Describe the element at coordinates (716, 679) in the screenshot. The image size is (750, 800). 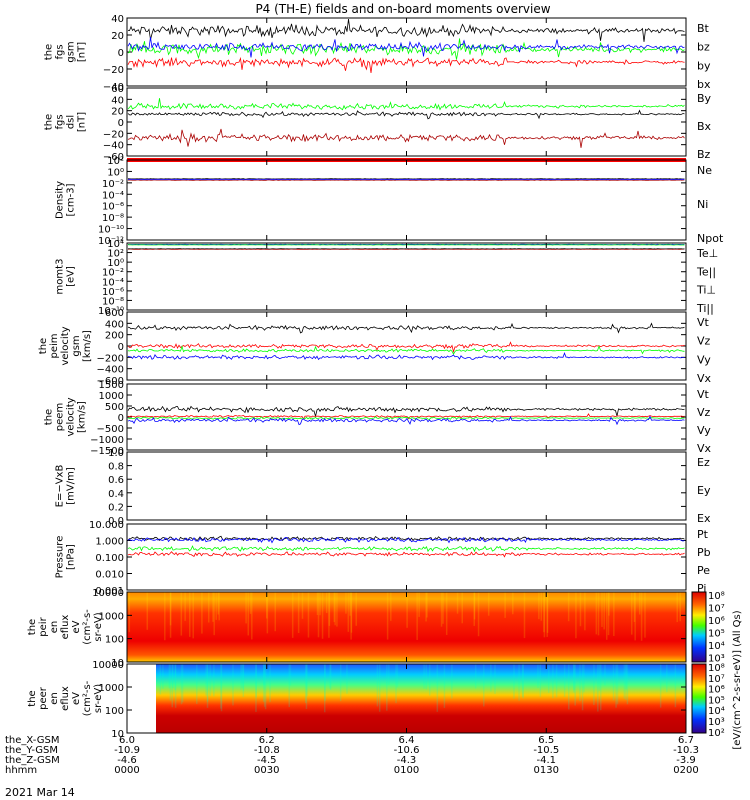
I see `colorbar-tick: 10⁷` at that location.